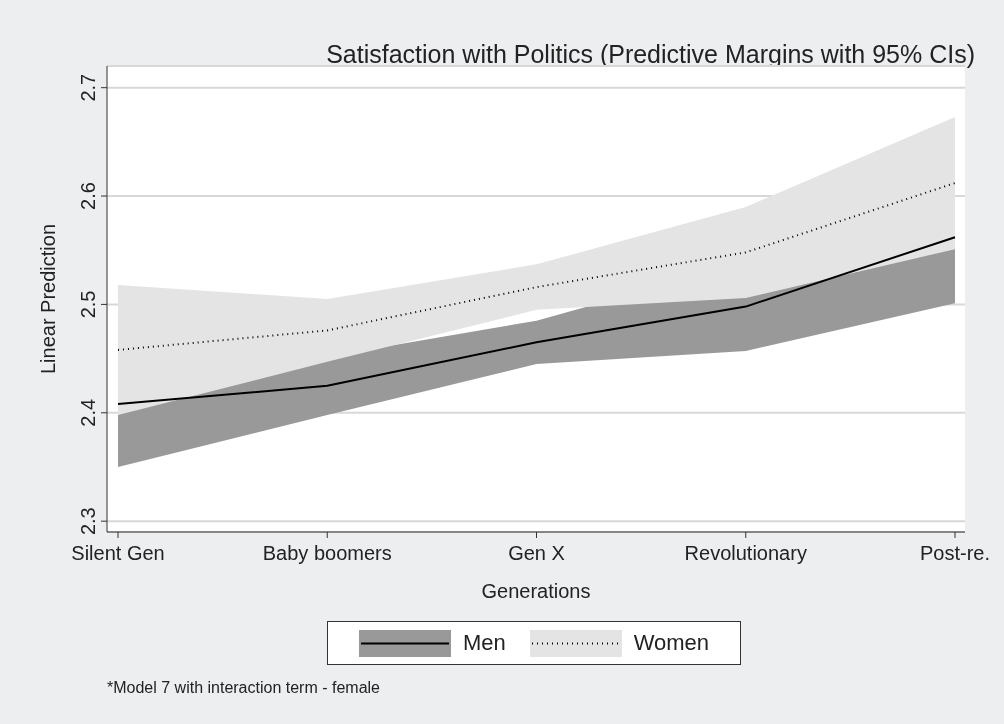  I want to click on x-tick-label: Revolutionary, so click(745, 553).